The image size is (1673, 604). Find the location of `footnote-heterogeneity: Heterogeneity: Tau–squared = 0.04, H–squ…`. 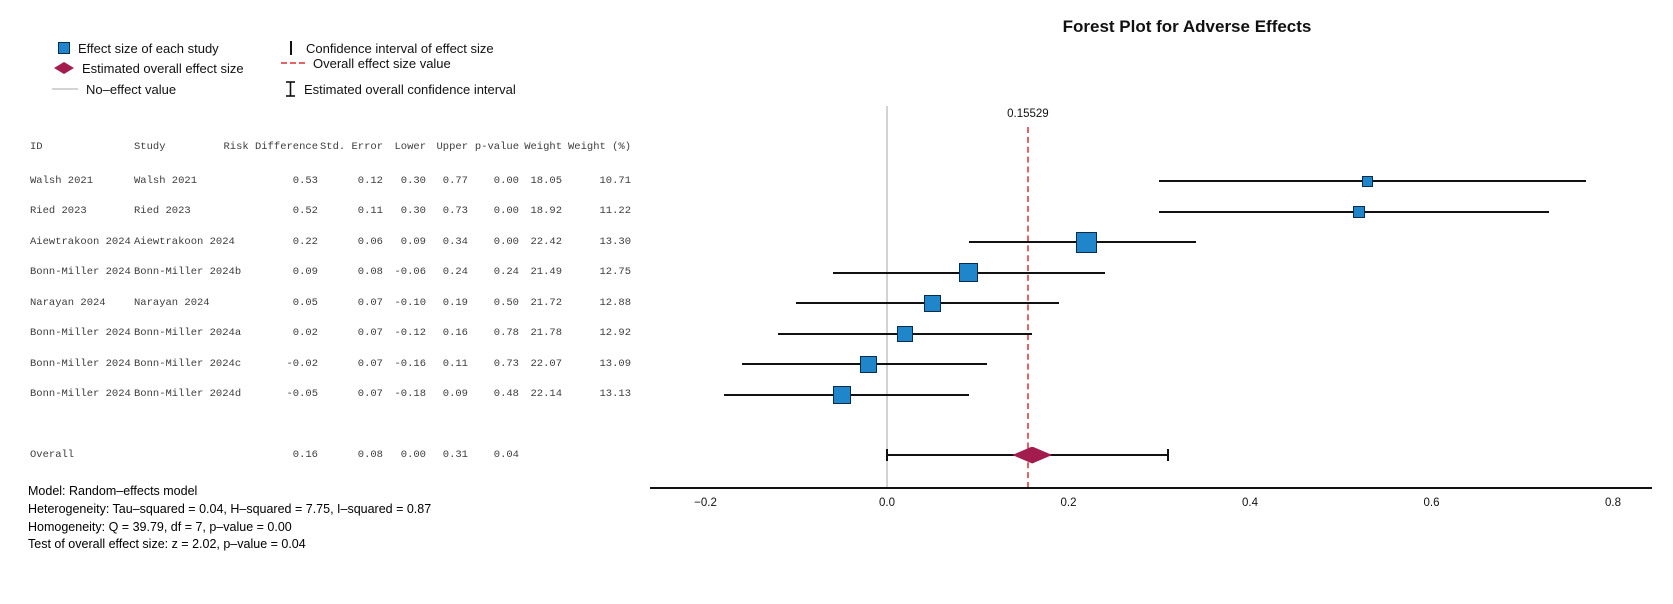

footnote-heterogeneity: Heterogeneity: Tau–squared = 0.04, H–squ… is located at coordinates (230, 508).